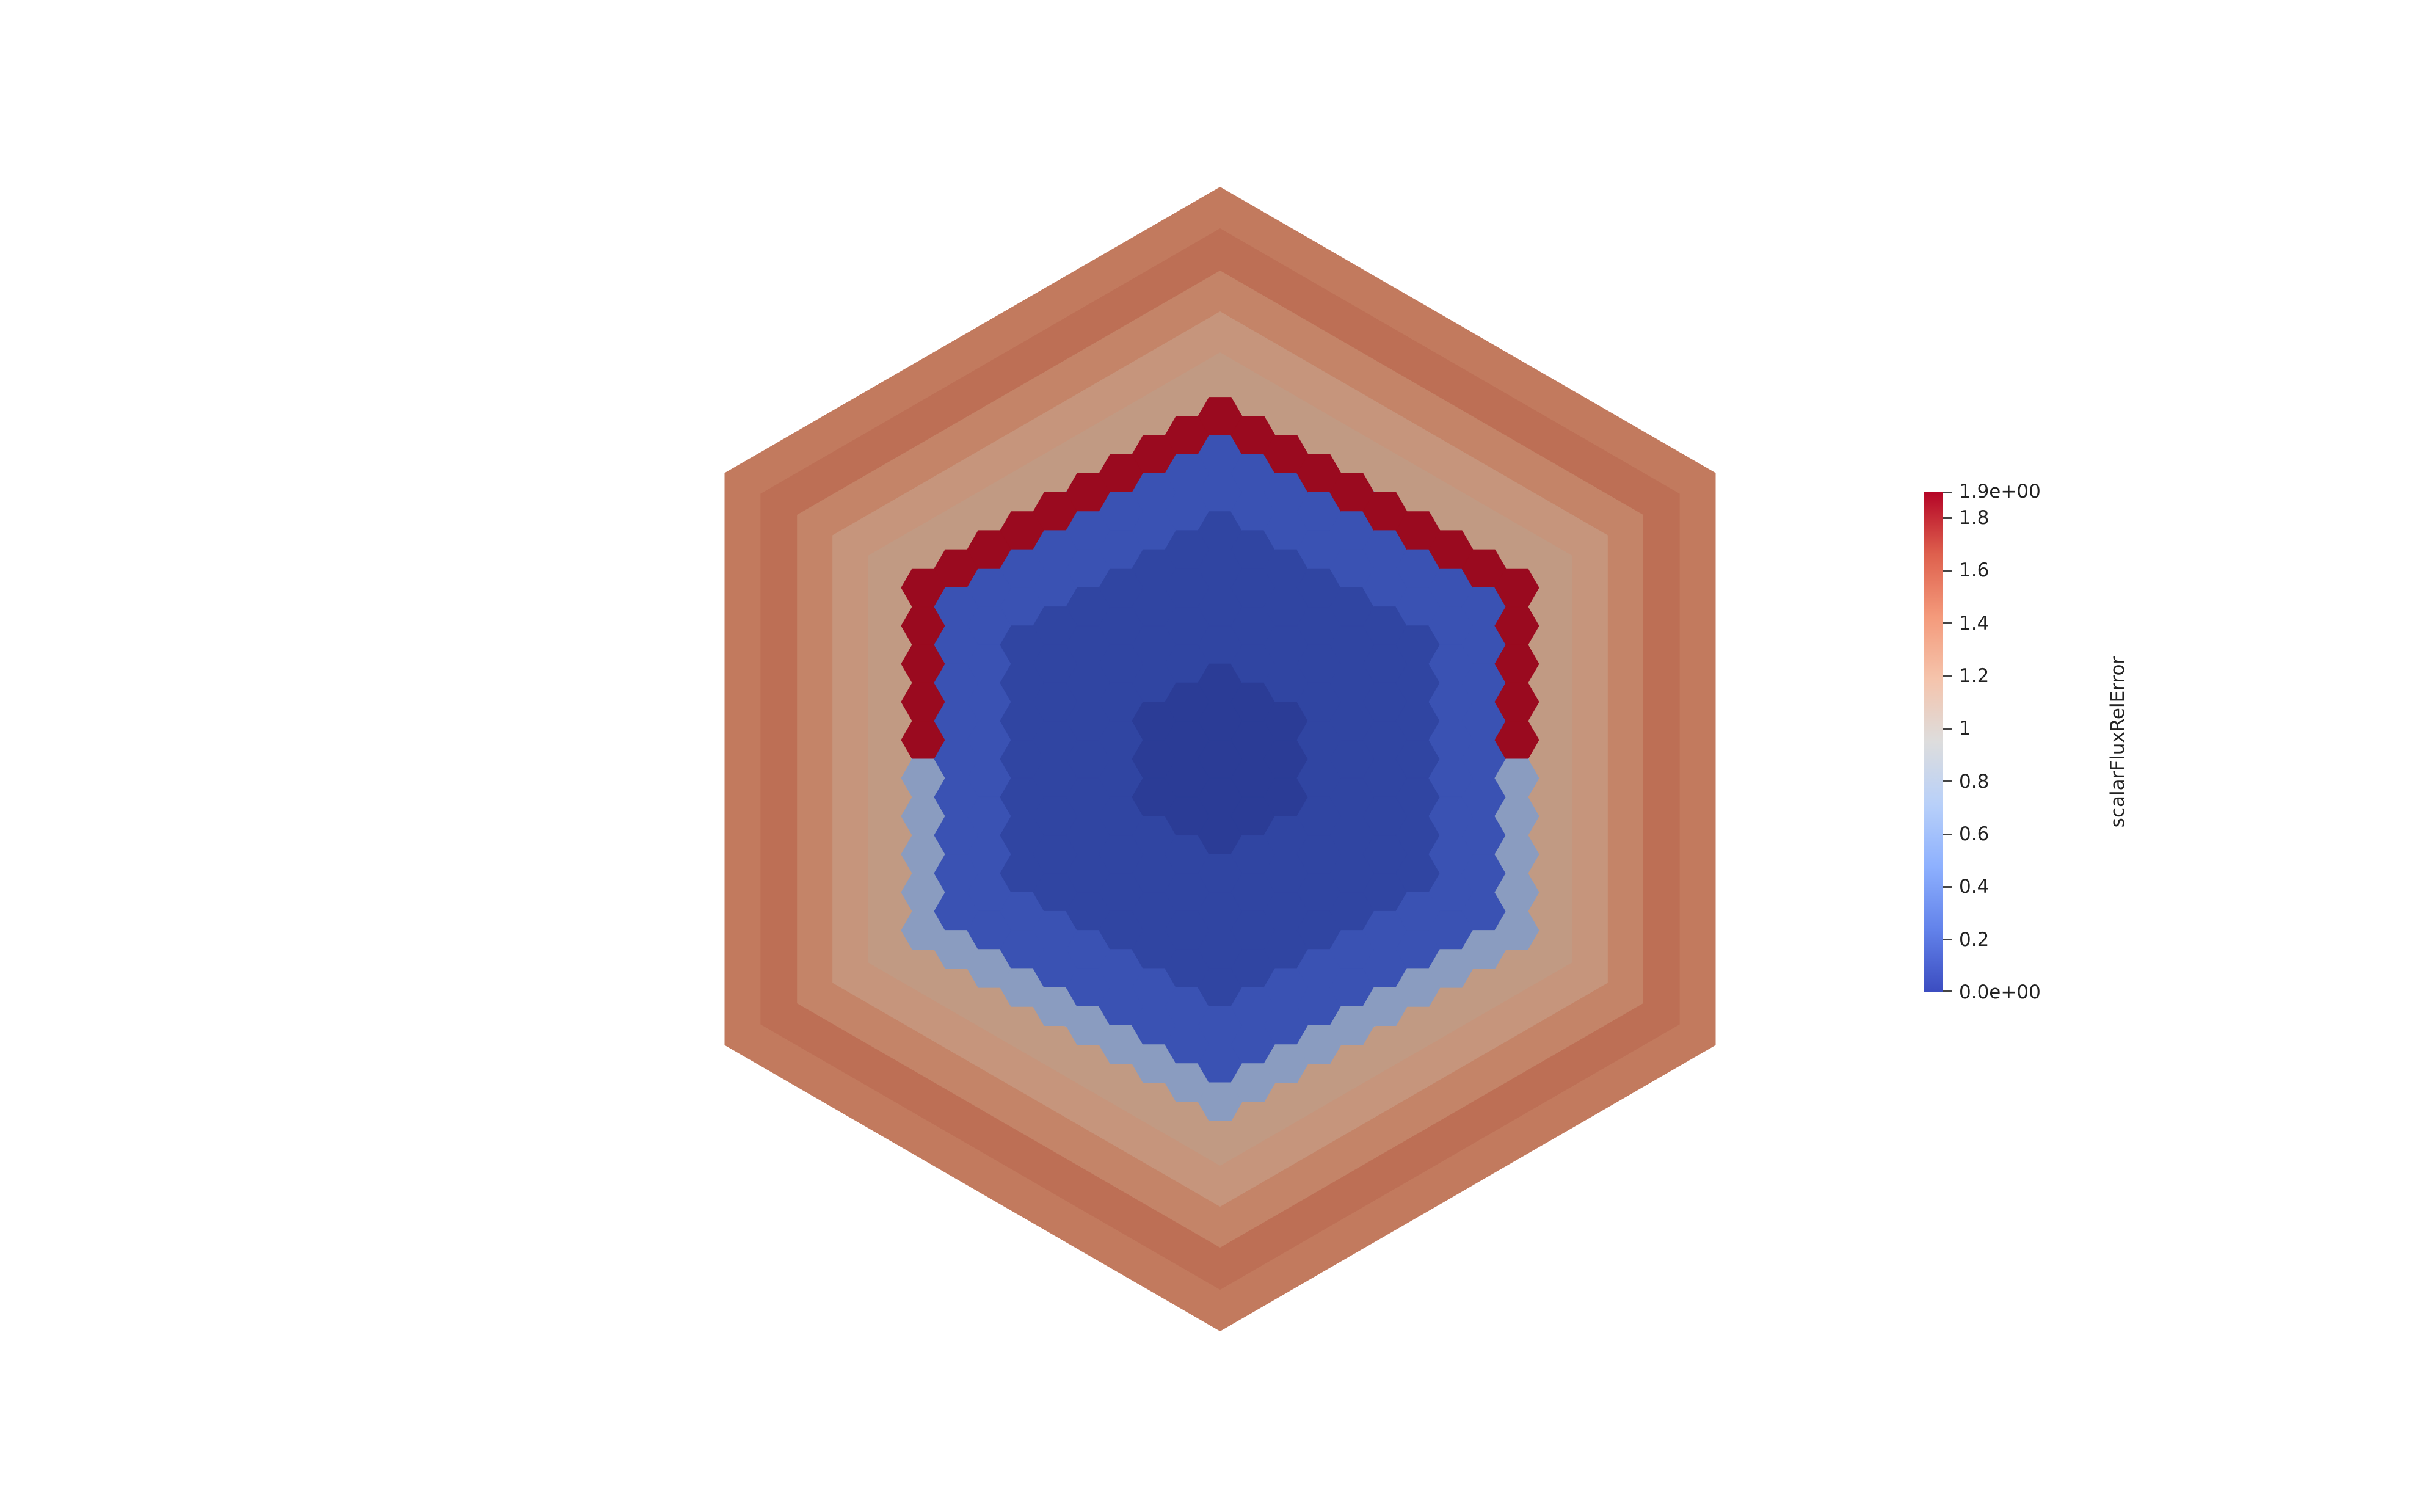  What do you see at coordinates (1974, 887) in the screenshot?
I see `scalar-bar-tick-label: 0.4` at bounding box center [1974, 887].